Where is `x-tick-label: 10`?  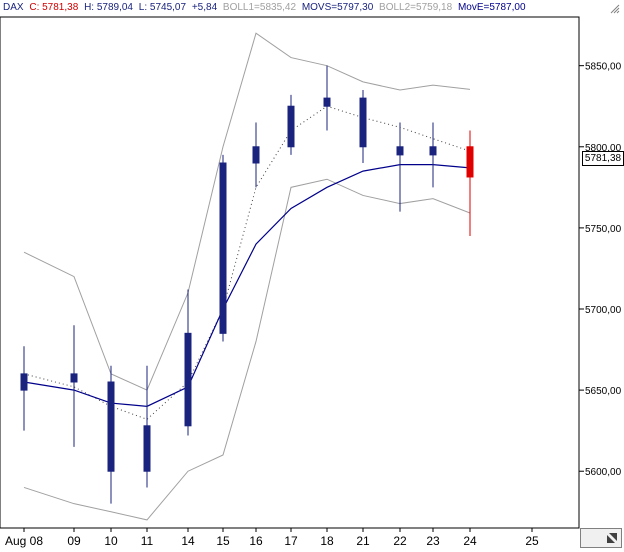 x-tick-label: 10 is located at coordinates (111, 541).